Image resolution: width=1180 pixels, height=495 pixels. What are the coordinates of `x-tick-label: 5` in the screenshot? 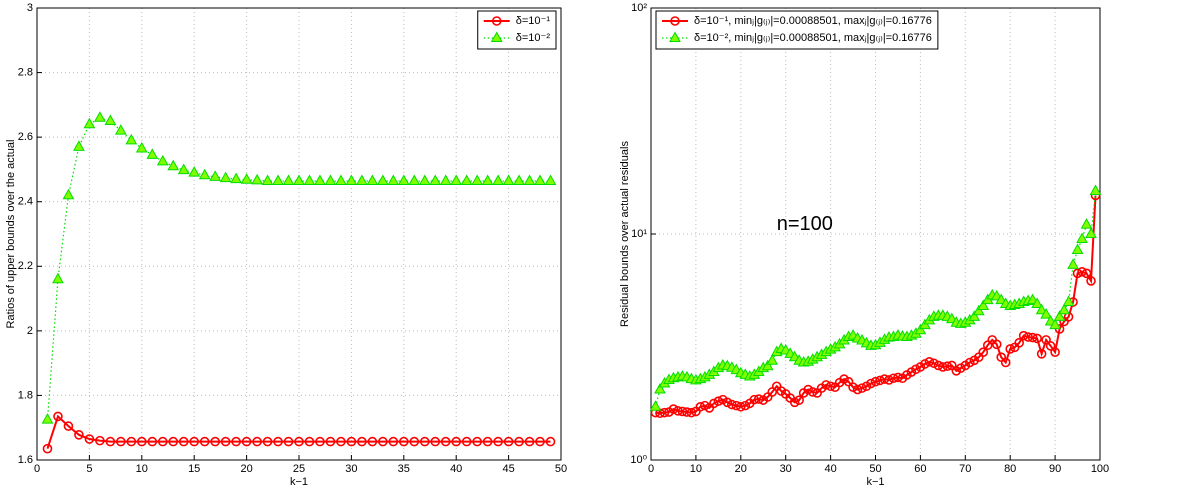 It's located at (89, 469).